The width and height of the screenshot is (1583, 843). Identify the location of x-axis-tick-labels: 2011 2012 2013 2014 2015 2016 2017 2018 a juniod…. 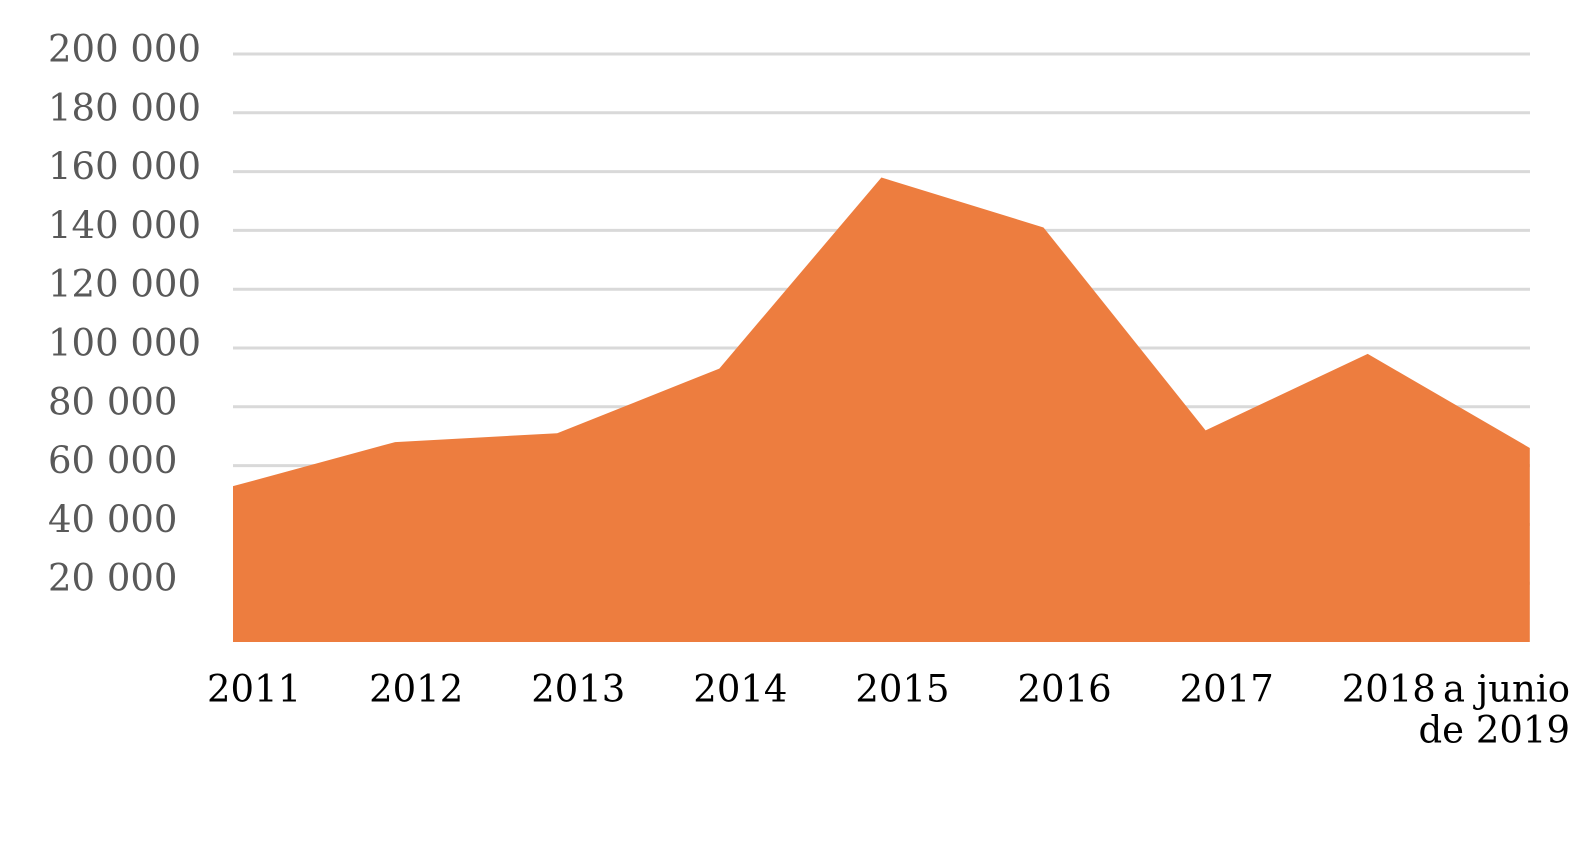
(888, 710).